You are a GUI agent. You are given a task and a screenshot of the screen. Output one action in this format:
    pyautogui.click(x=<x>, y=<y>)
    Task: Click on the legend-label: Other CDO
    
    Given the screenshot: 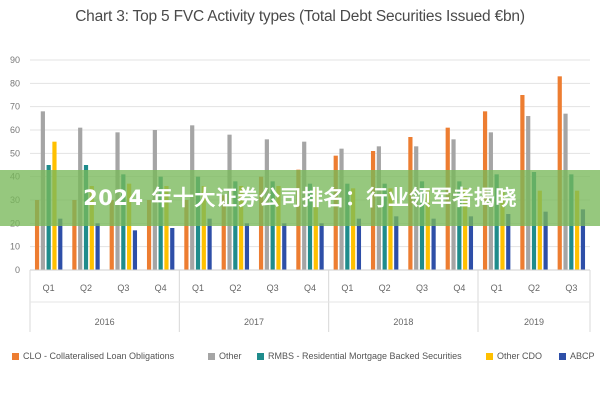 What is the action you would take?
    pyautogui.click(x=520, y=356)
    